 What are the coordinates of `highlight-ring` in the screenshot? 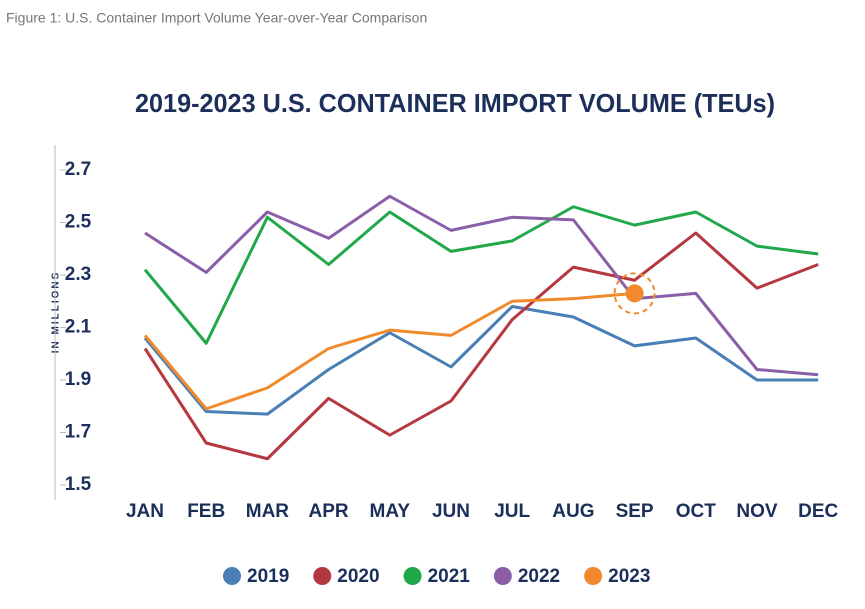 It's located at (634, 293).